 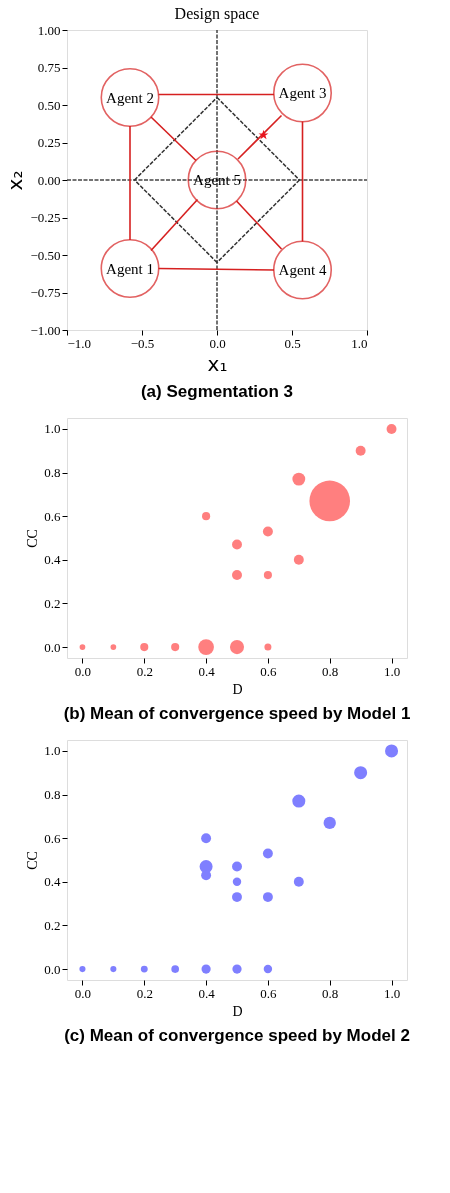 I want to click on annotation: Agent 2, so click(x=130, y=97).